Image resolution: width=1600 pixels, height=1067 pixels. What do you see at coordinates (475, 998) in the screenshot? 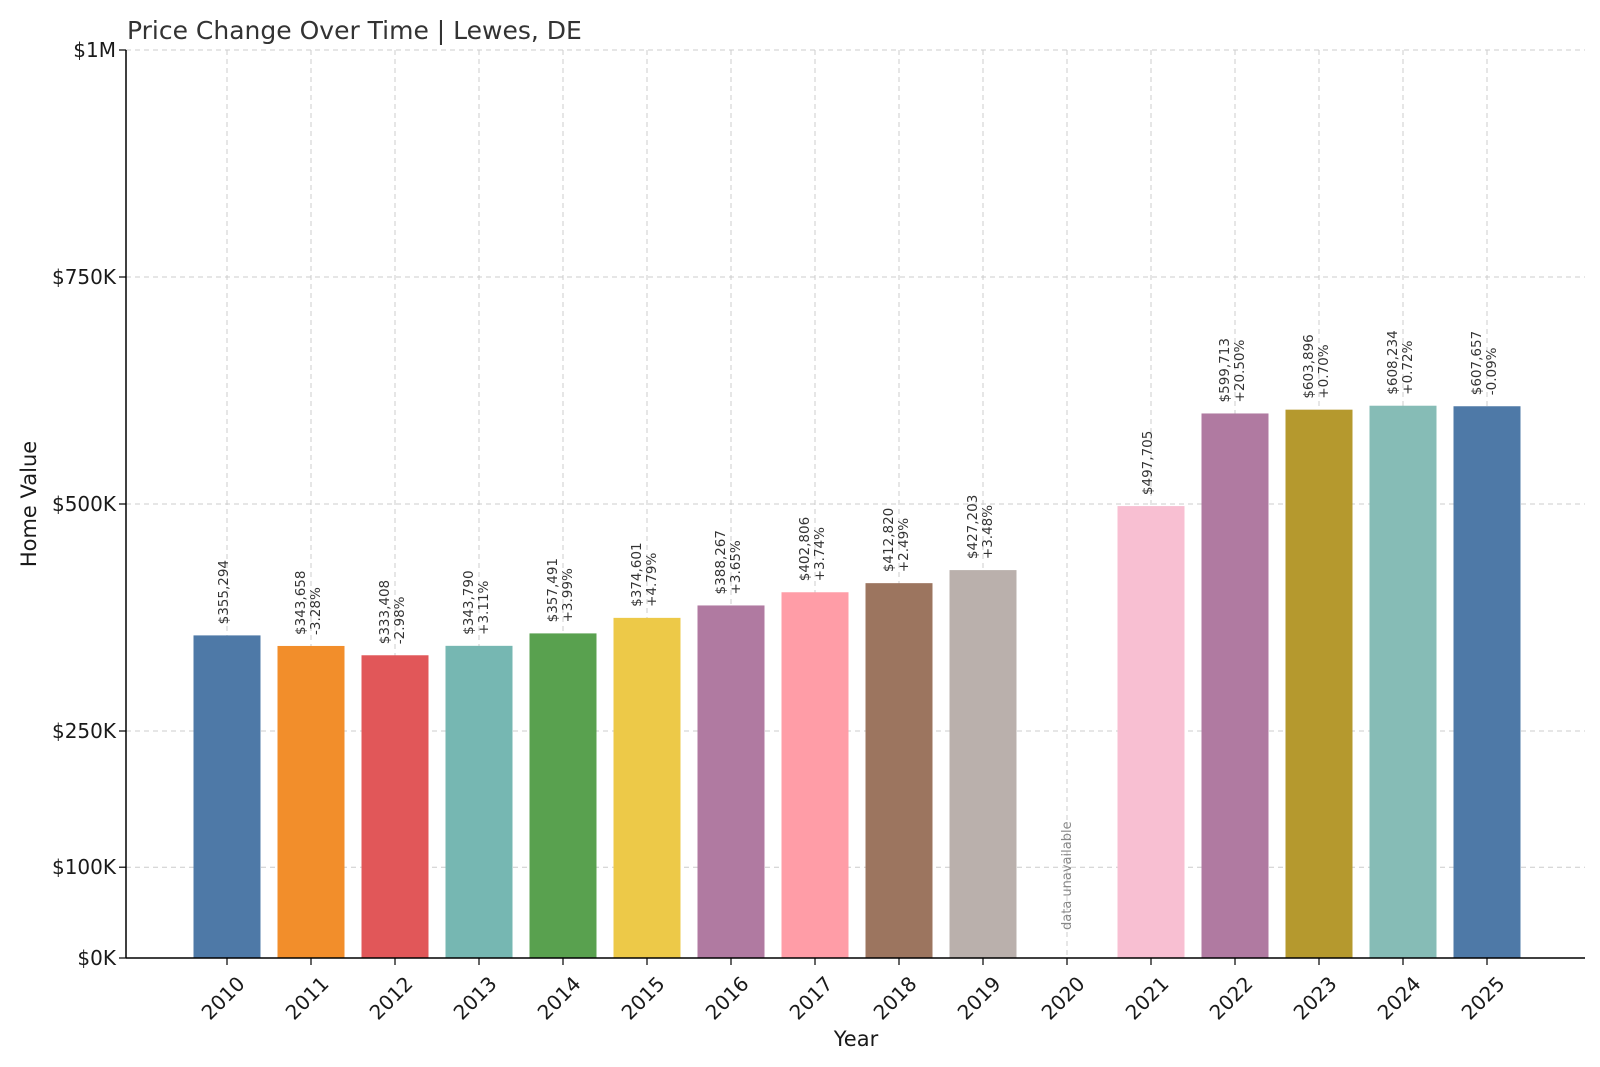
I see `x-tick-label: 2013` at bounding box center [475, 998].